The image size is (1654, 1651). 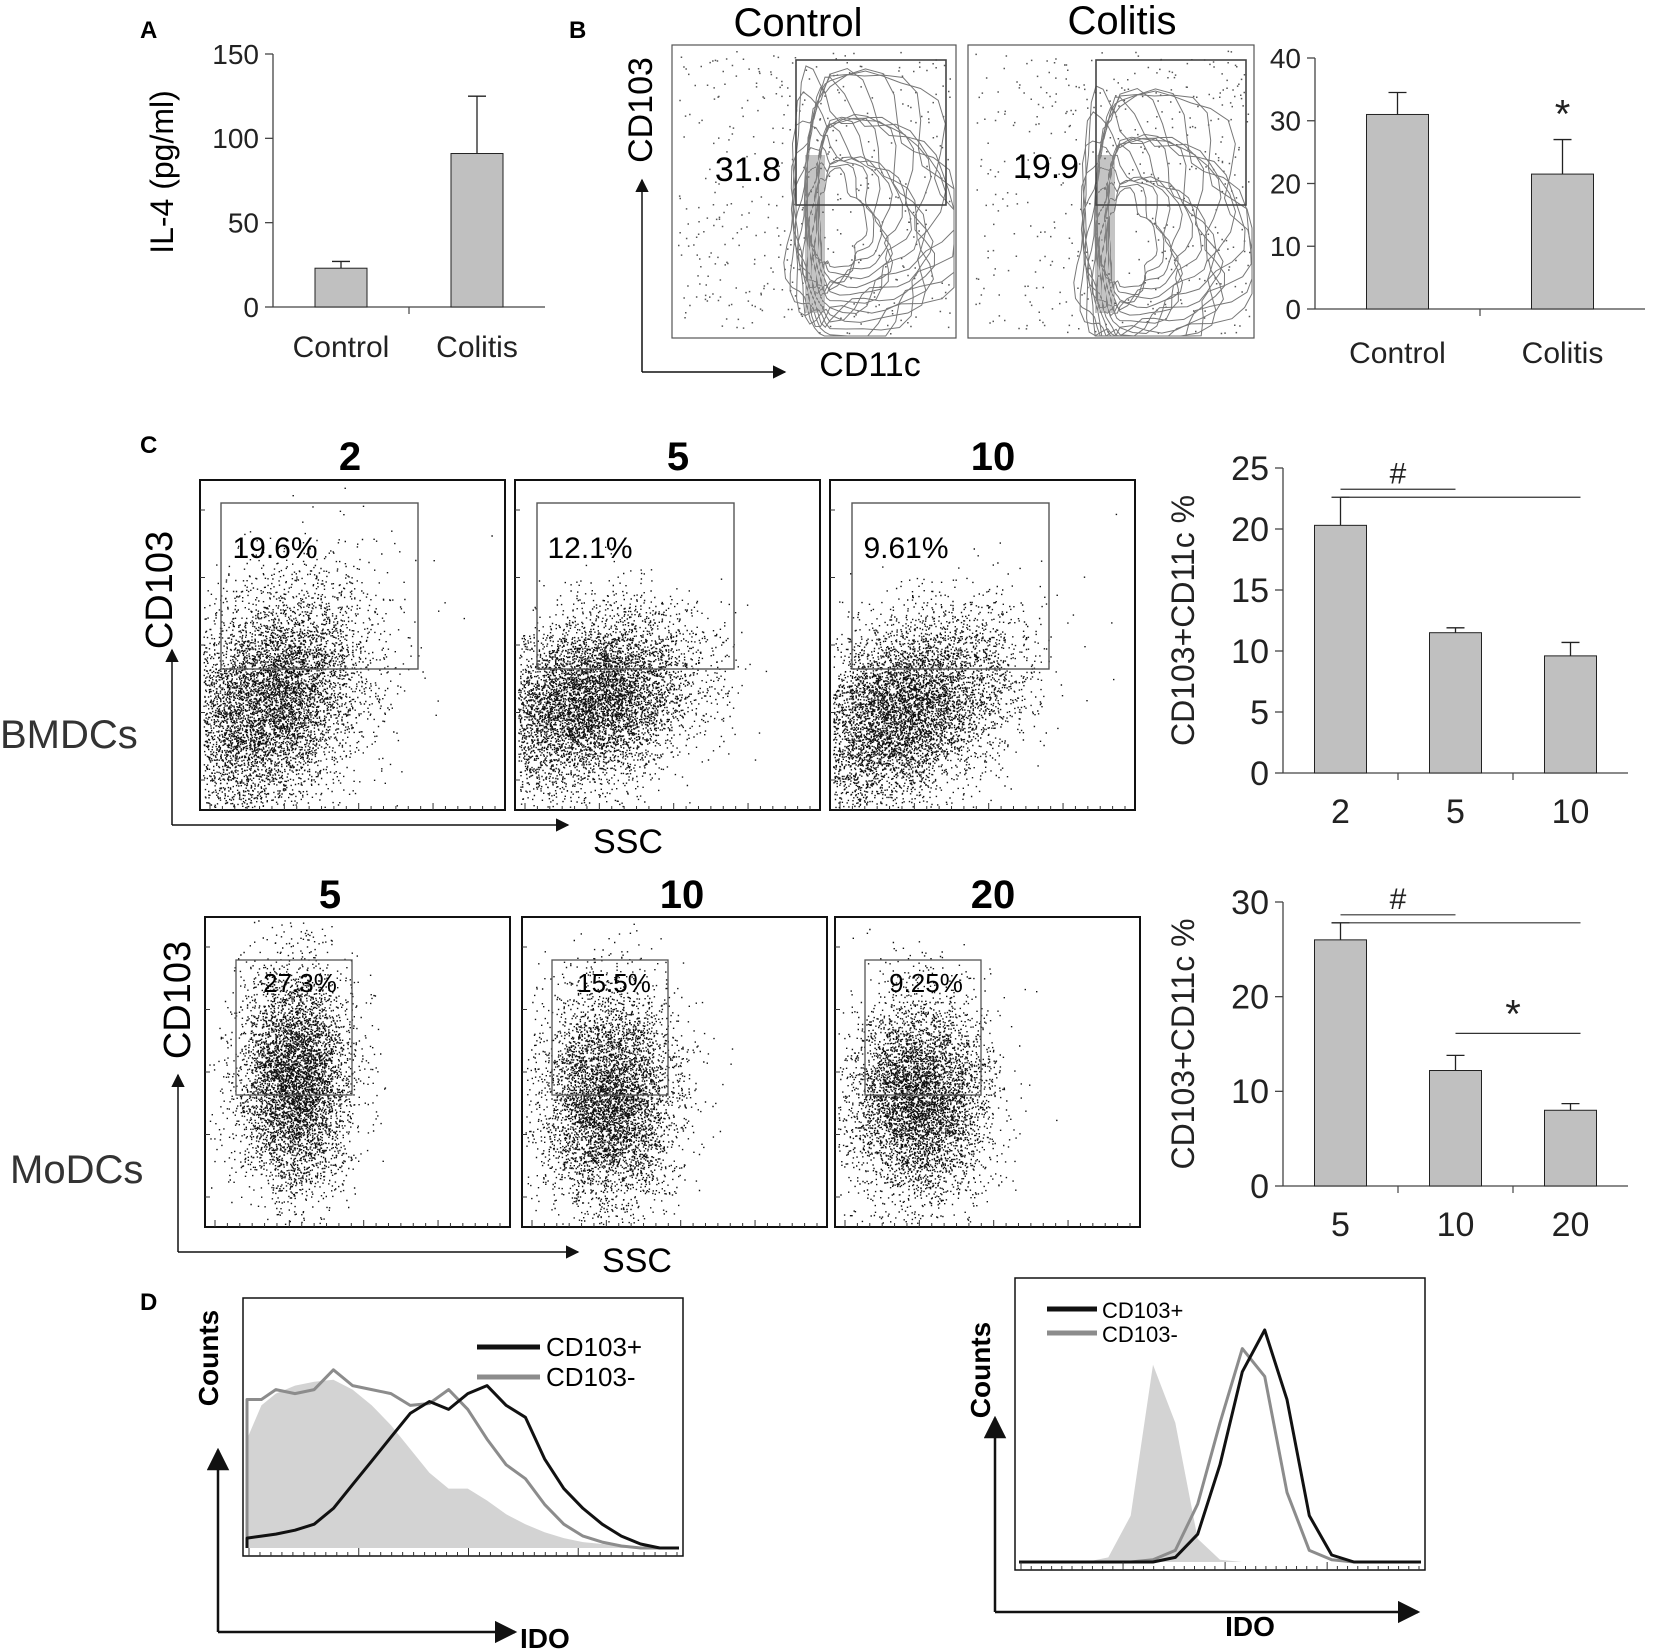 I want to click on histogram-left: Counts IDO CD103+ CD103-, so click(x=438, y=1474).